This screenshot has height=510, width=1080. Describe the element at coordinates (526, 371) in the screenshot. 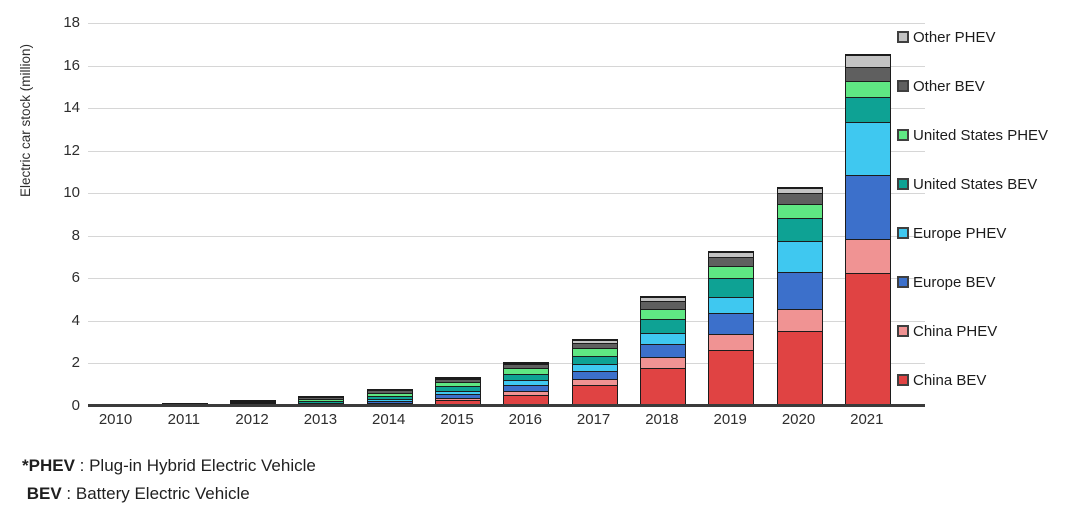

I see `bar-segment-2016-united-states-phev` at that location.